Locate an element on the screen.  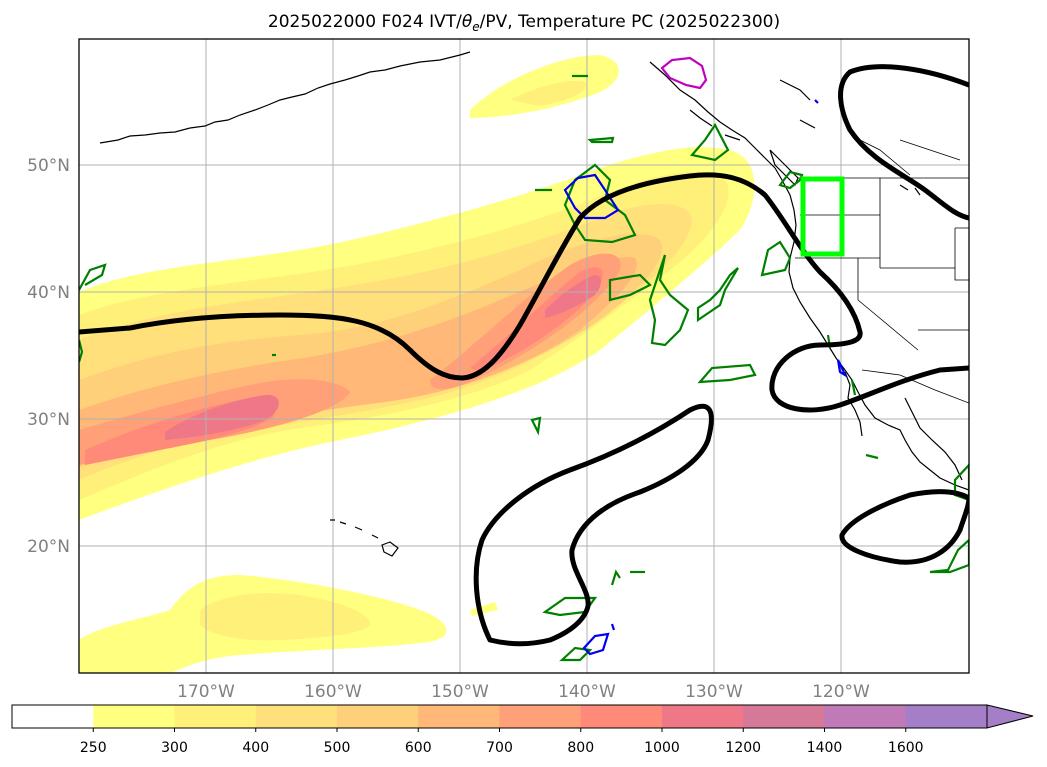
pv-contour-south-tick is located at coordinates (613, 627).